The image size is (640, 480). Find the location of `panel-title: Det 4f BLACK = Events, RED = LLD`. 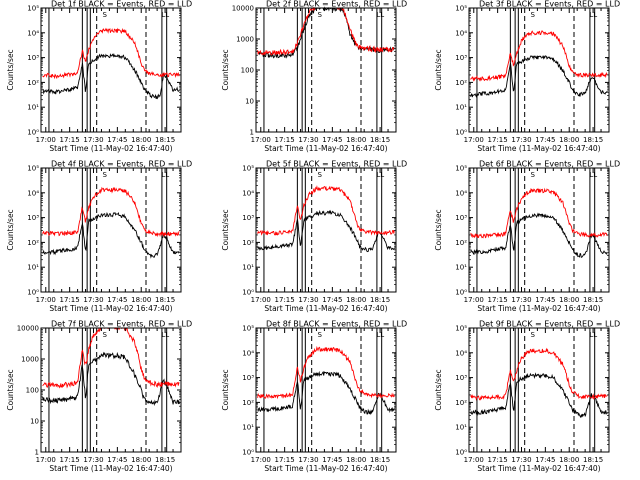

panel-title: Det 4f BLACK = Events, RED = LLD is located at coordinates (121, 164).